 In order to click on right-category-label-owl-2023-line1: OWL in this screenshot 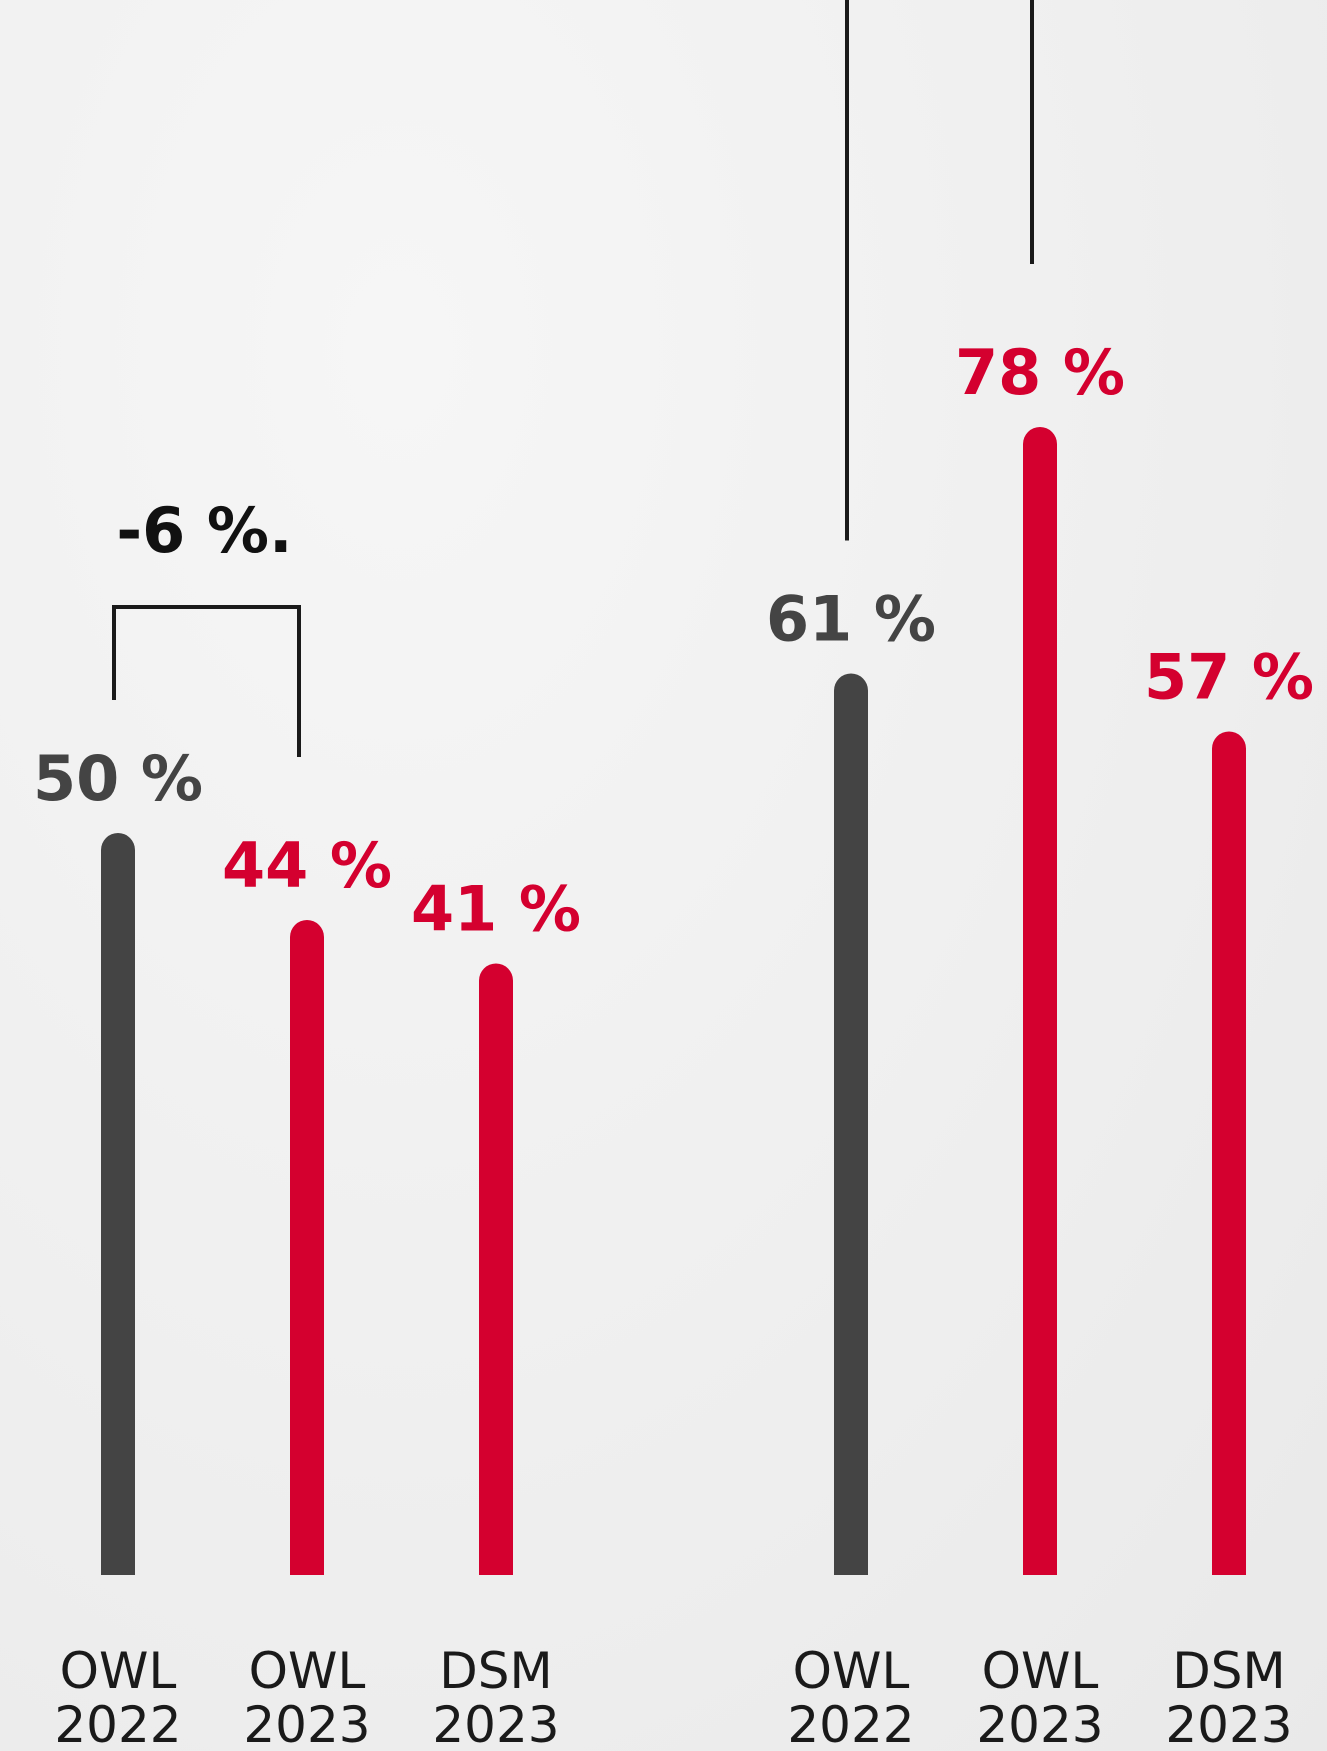, I will do `click(1040, 1671)`.